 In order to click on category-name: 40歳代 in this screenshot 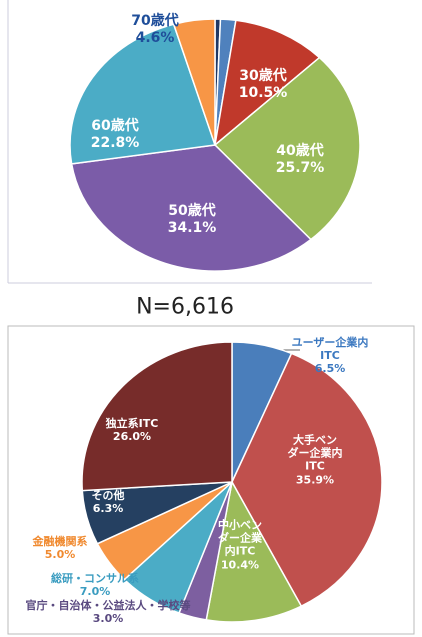, I will do `click(300, 151)`.